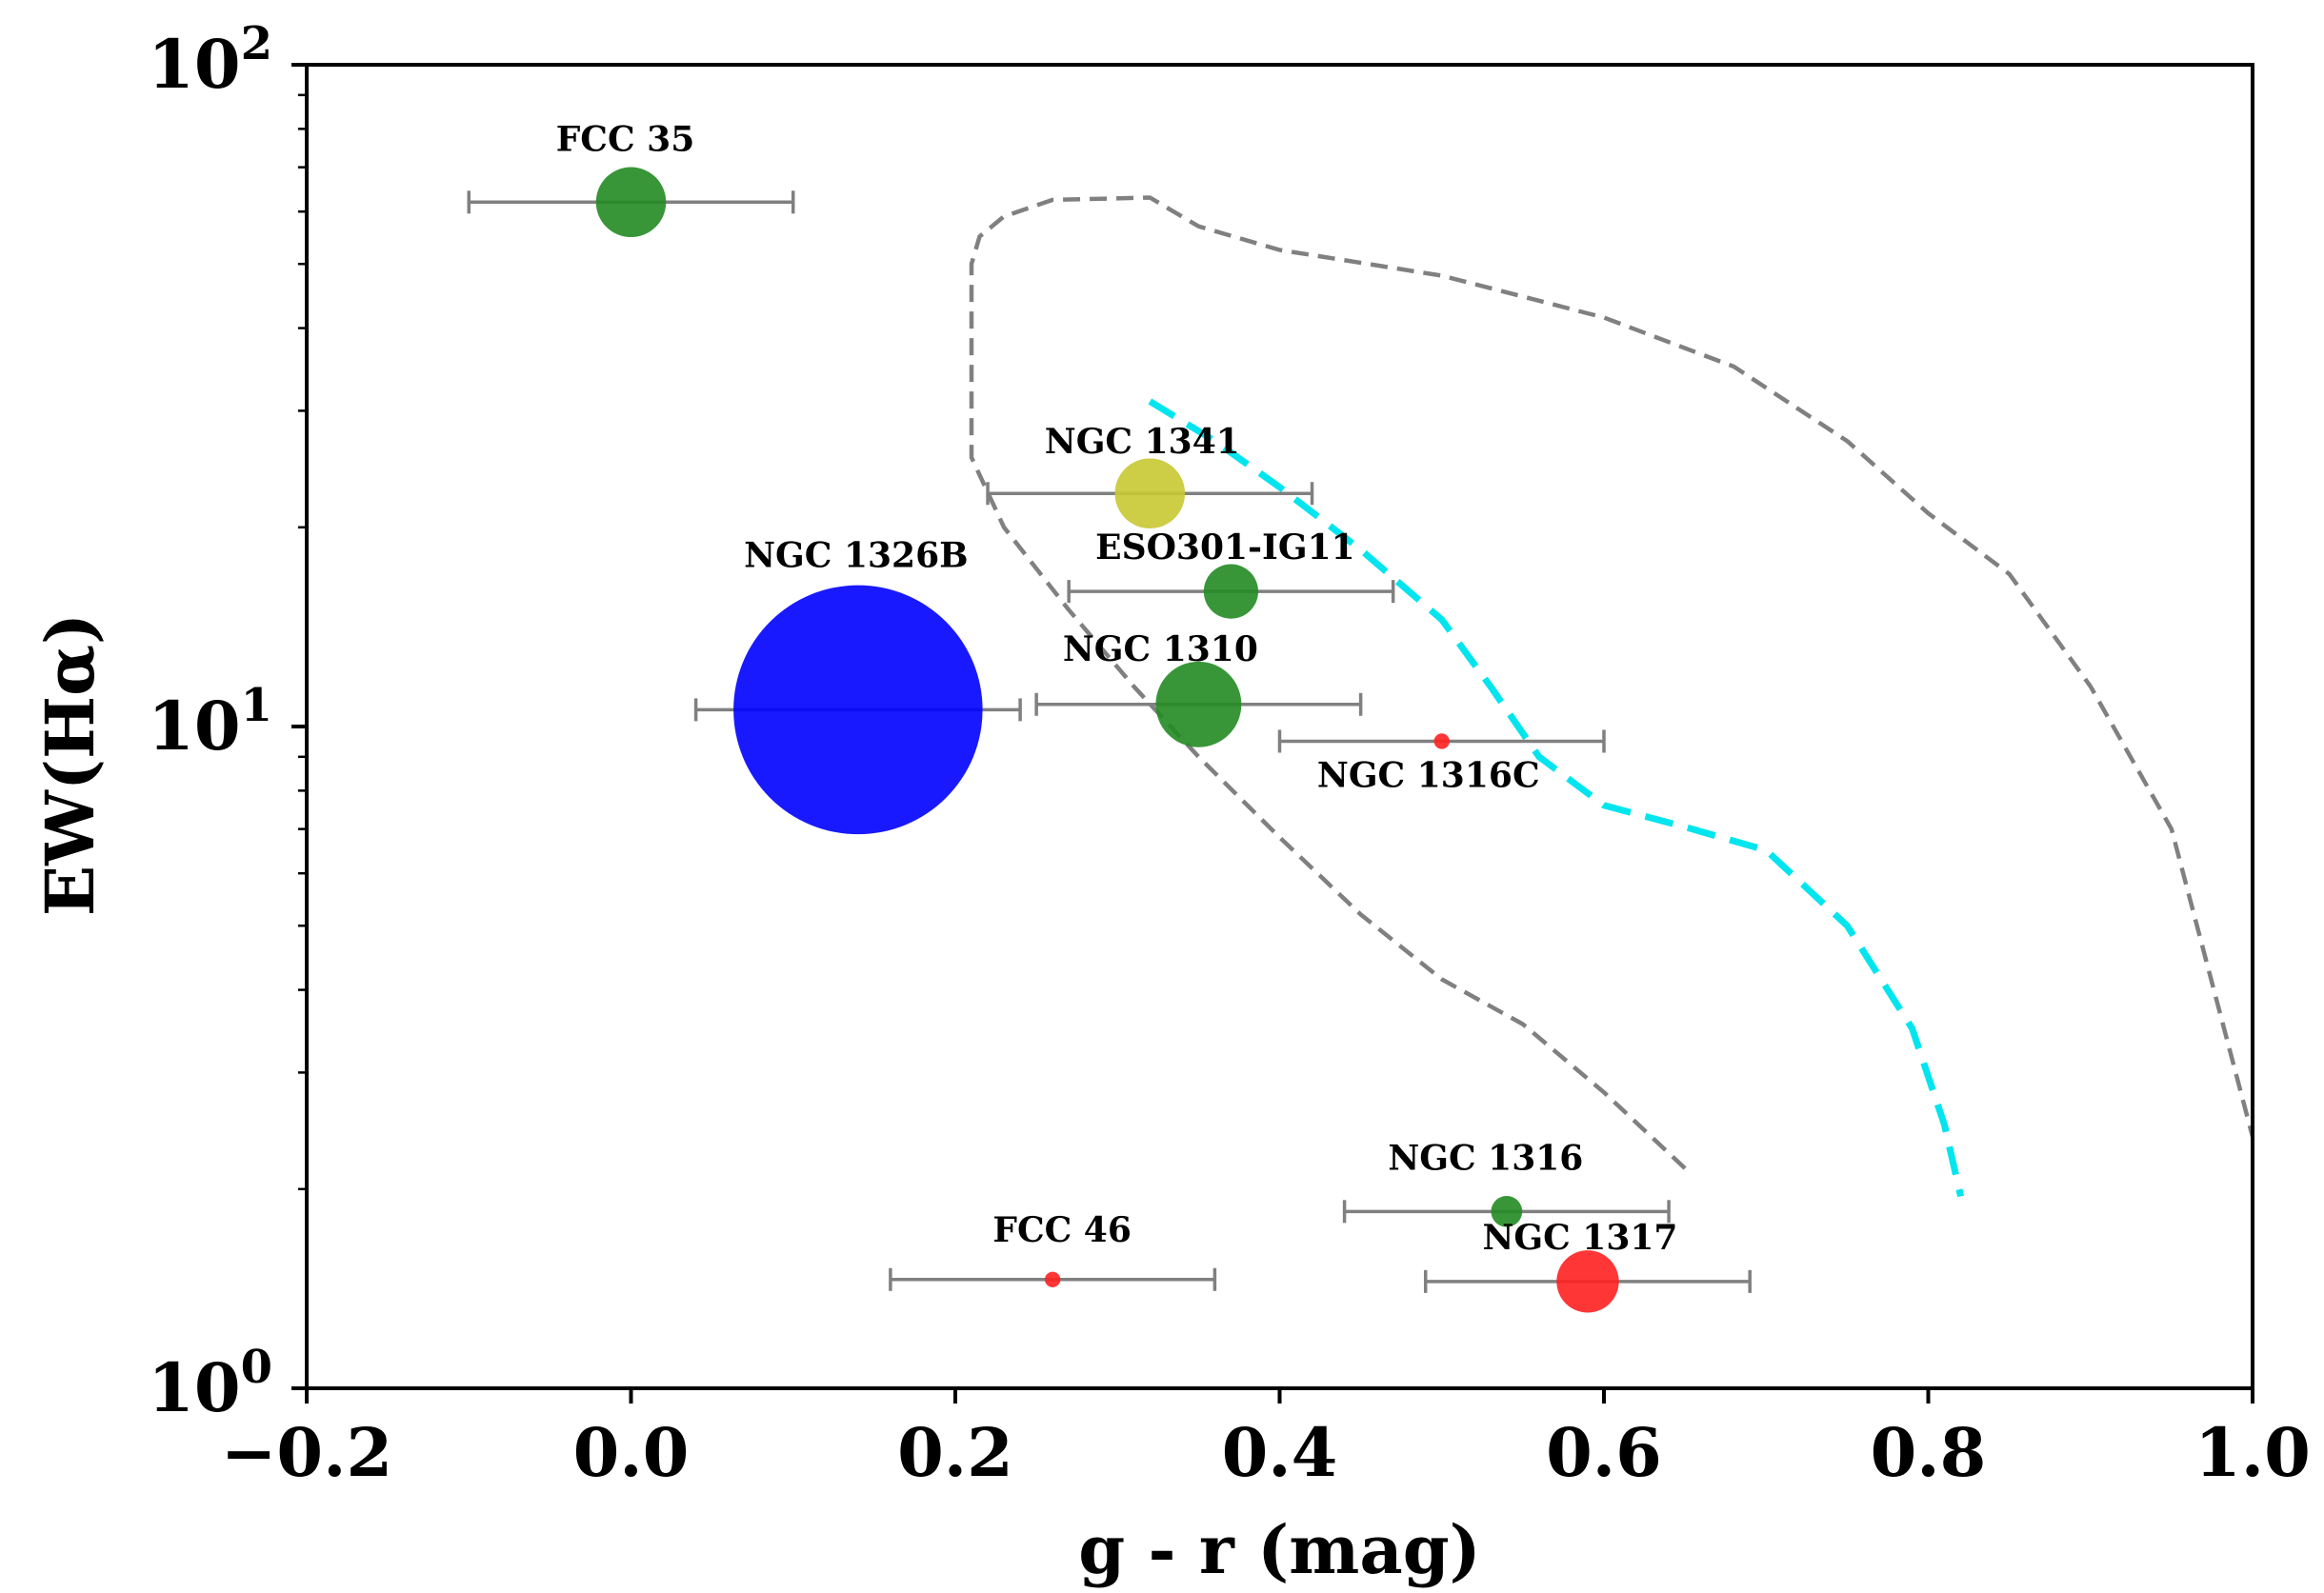 The image size is (2324, 1593). What do you see at coordinates (1429, 775) in the screenshot?
I see `point-label: NGC 1316C` at bounding box center [1429, 775].